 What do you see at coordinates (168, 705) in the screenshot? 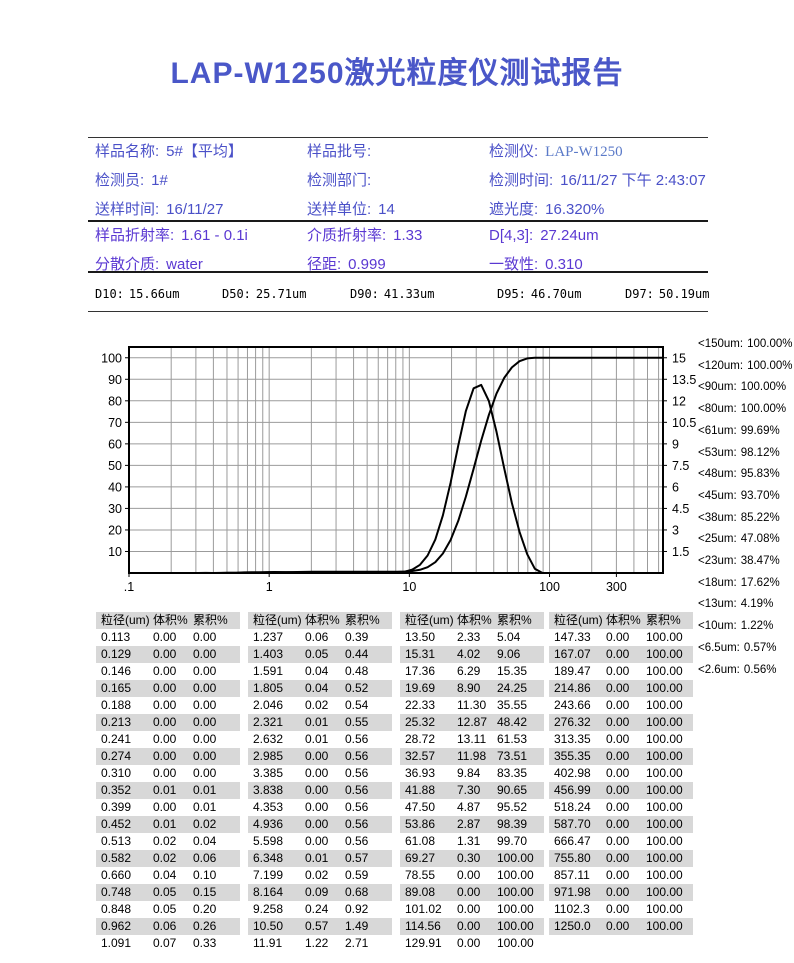
I see `table-row: 0.188 0.00 0.00` at bounding box center [168, 705].